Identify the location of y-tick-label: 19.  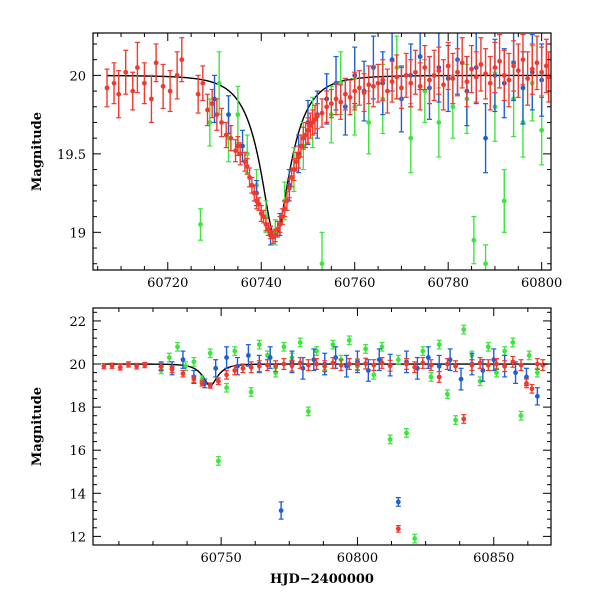
(77, 233).